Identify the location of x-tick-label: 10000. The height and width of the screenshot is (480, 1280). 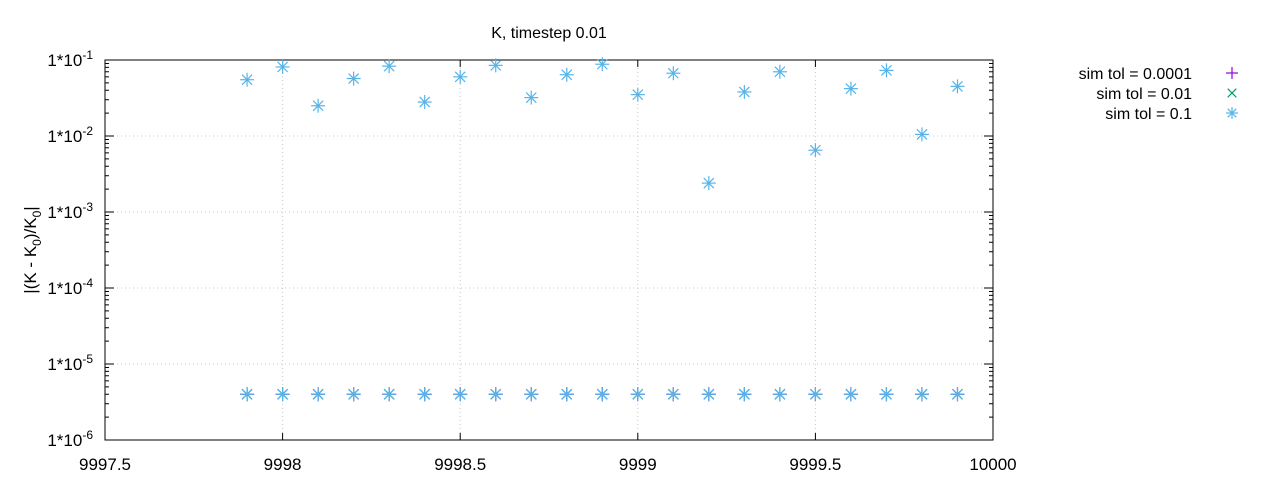
(992, 464).